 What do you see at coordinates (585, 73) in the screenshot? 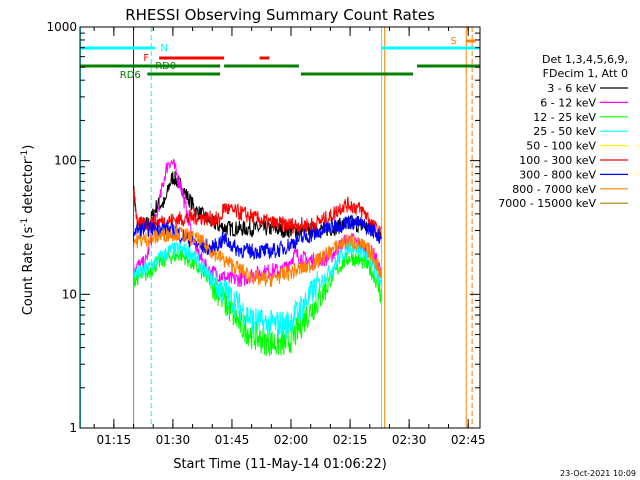
I see `legend-header-2: FDecim 1, Att 0` at bounding box center [585, 73].